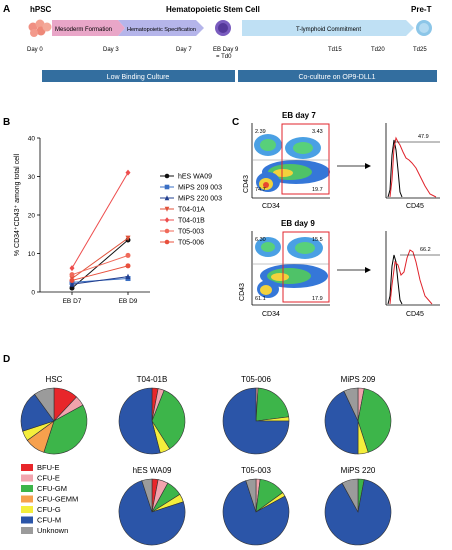 This screenshot has height=550, width=452. I want to click on panel-b-legend-item: MiPS 220 003, so click(191, 199).